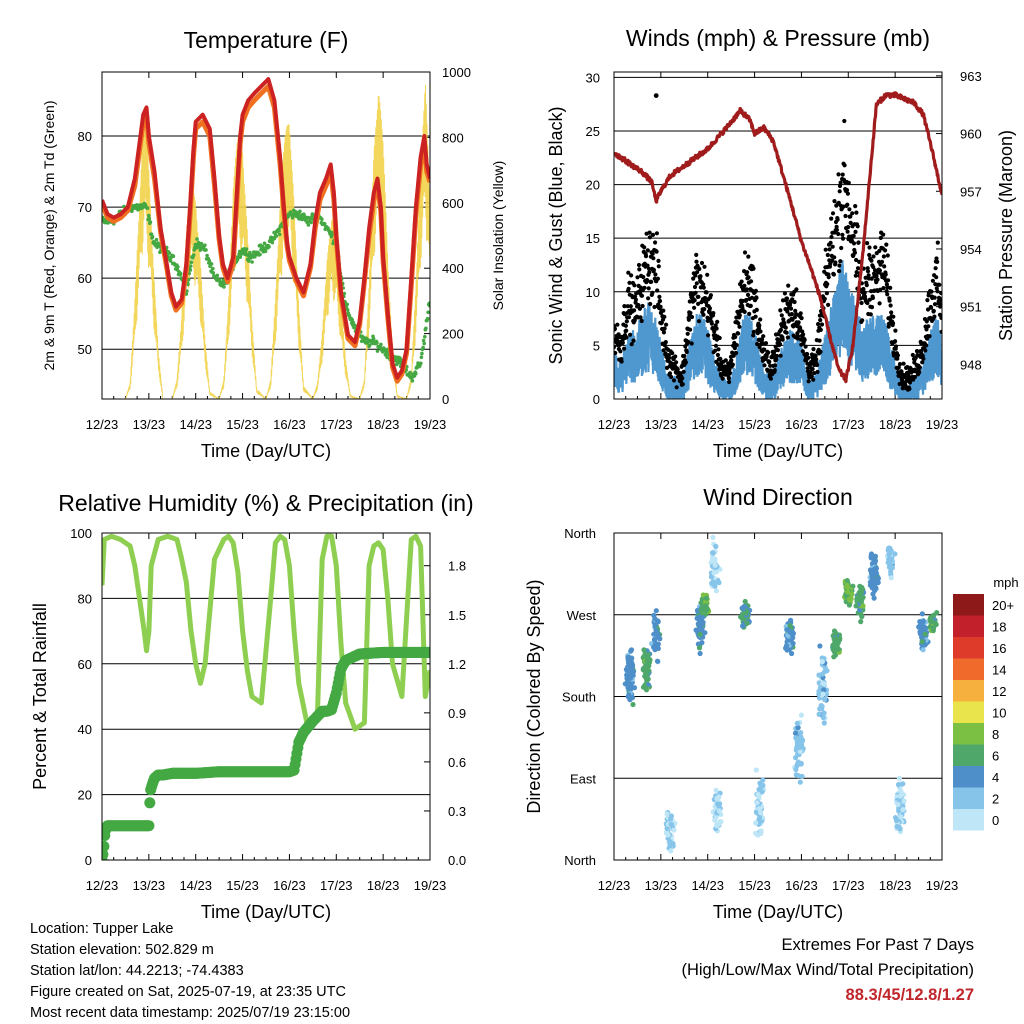  What do you see at coordinates (593, 292) in the screenshot?
I see `y-tick-label: 10` at bounding box center [593, 292].